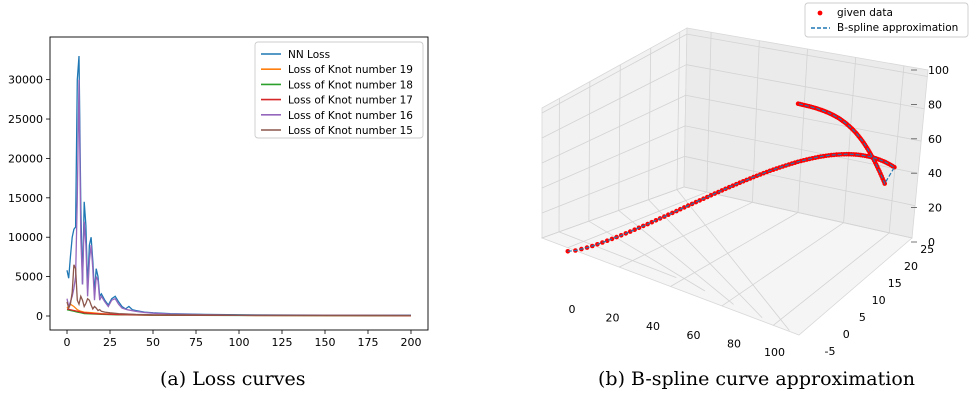  Describe the element at coordinates (350, 85) in the screenshot. I see `legend-label-3: Loss of Knot number 18` at that location.